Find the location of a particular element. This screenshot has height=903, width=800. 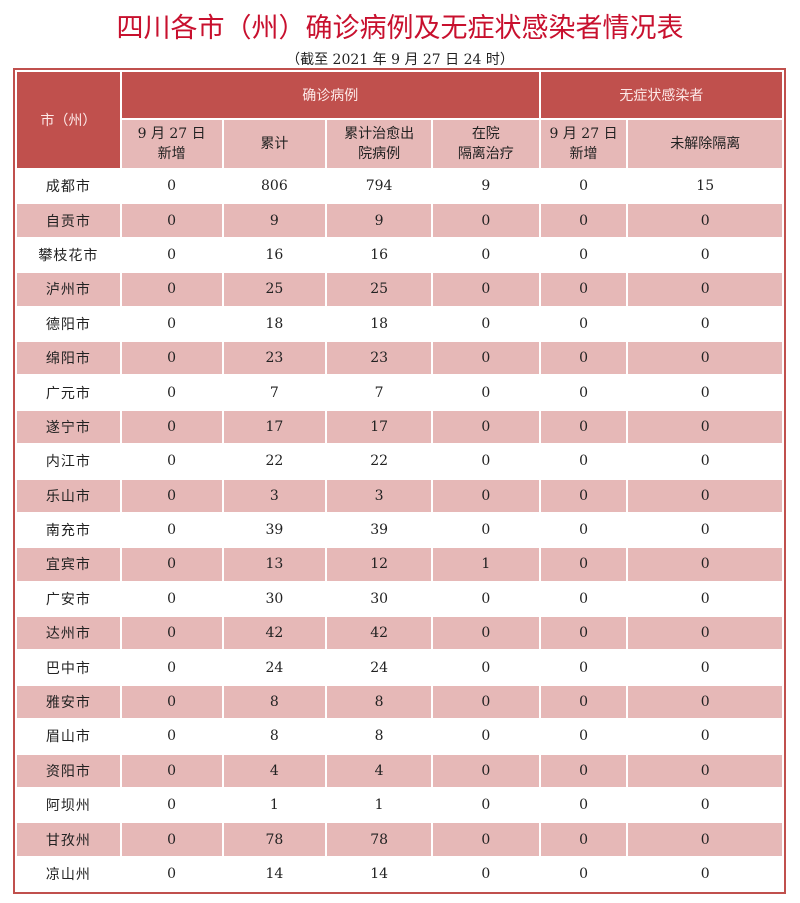

subtitle: （截至 2021 年 9 月 27 日 24 时） is located at coordinates (400, 60).